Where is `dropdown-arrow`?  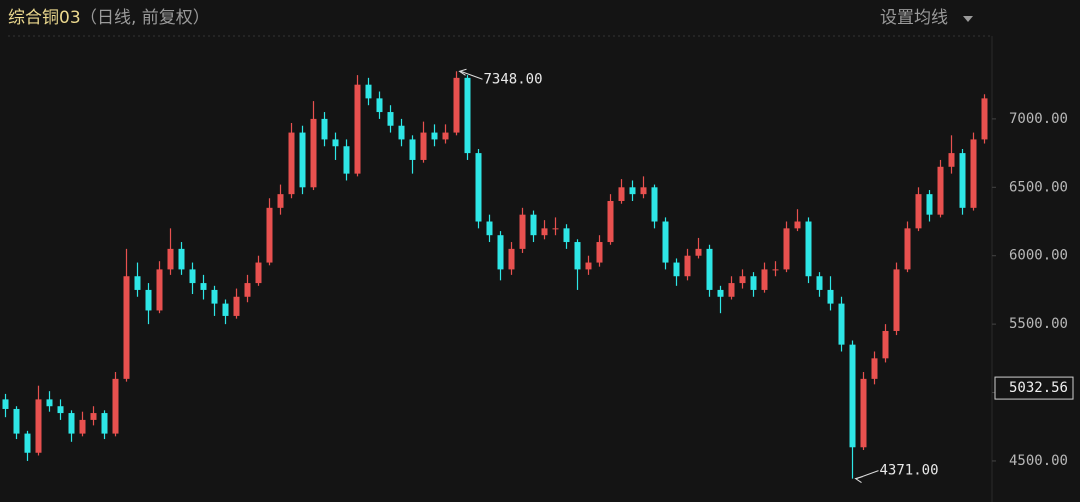 dropdown-arrow is located at coordinates (968, 19).